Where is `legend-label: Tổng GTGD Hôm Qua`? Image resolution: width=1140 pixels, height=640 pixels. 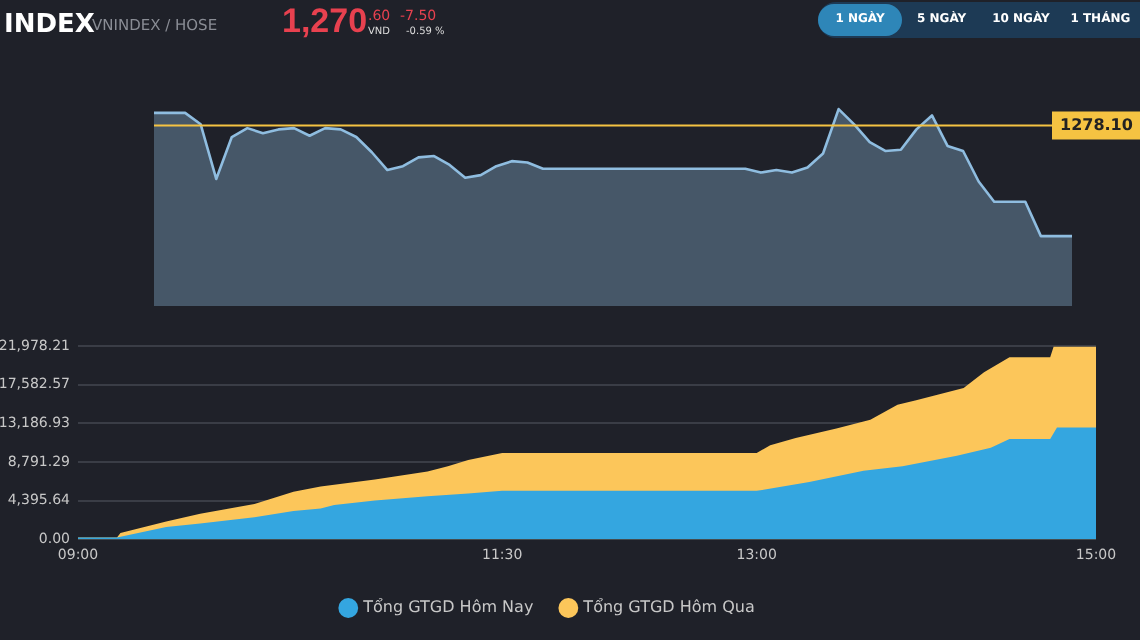 legend-label: Tổng GTGD Hôm Qua is located at coordinates (668, 607).